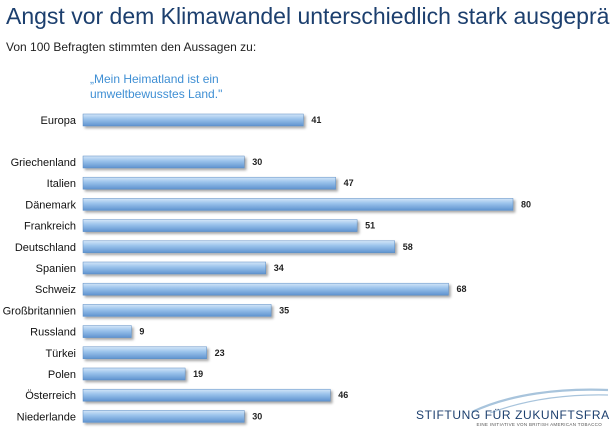 This screenshot has width=610, height=441. I want to click on bar-polen, so click(134, 374).